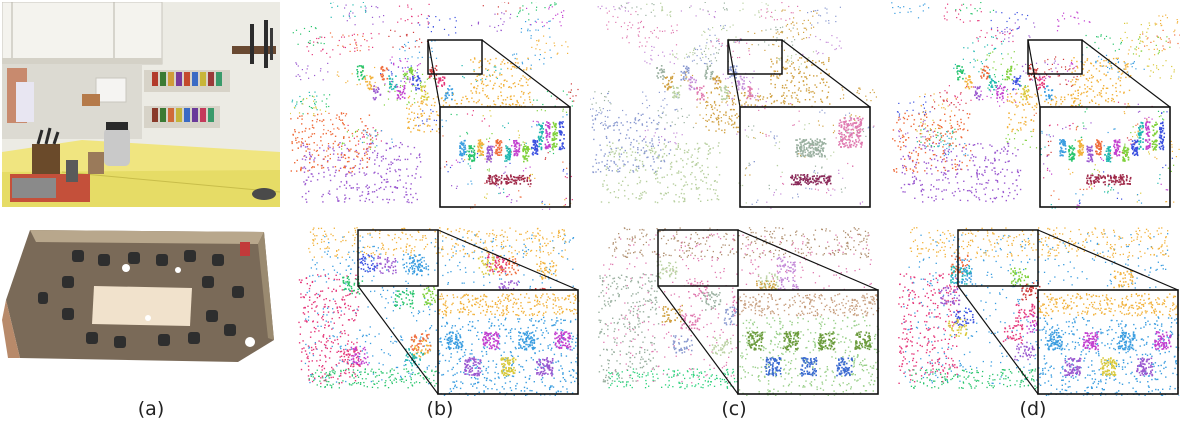 This screenshot has height=430, width=1186. I want to click on room-seg-c, so click(736, 307).